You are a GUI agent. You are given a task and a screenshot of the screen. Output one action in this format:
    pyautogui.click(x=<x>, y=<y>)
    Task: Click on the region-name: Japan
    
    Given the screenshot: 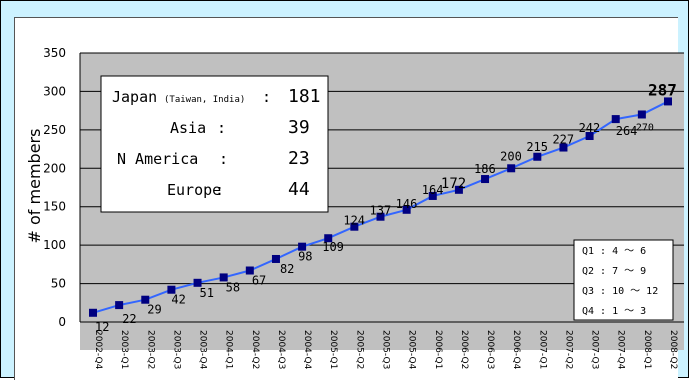 What is the action you would take?
    pyautogui.click(x=134, y=97)
    